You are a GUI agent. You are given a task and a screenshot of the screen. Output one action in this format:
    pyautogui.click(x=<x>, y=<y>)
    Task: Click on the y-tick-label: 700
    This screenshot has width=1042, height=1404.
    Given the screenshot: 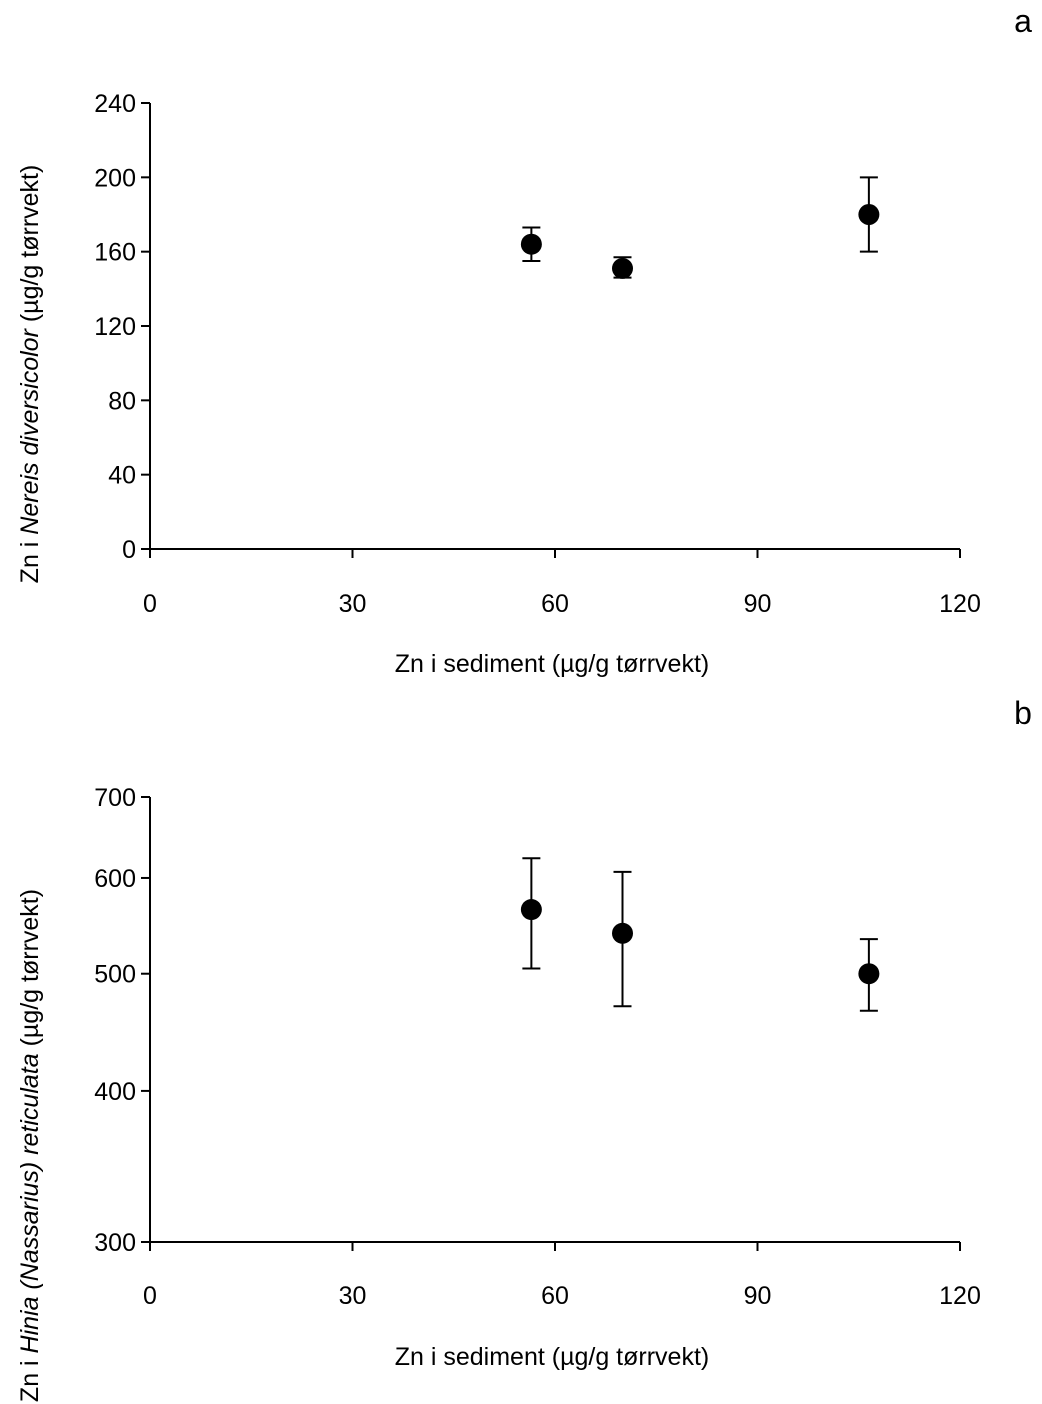 What is the action you would take?
    pyautogui.click(x=115, y=798)
    